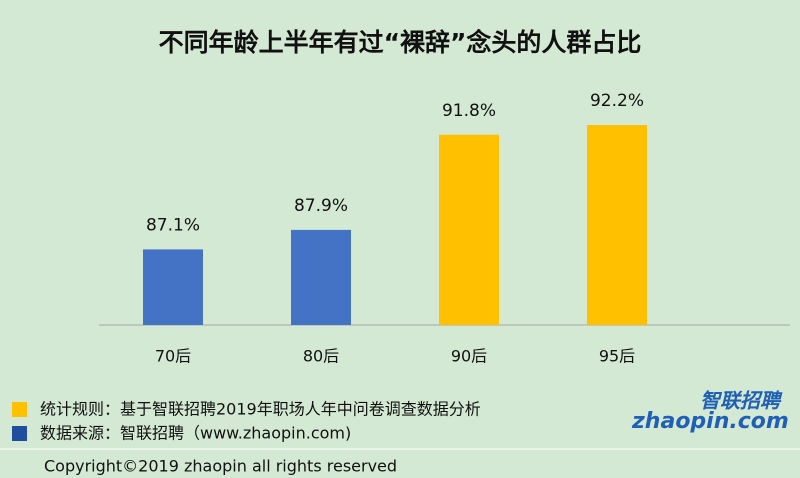 The width and height of the screenshot is (800, 478). I want to click on x-tick-label: 70后, so click(173, 356).